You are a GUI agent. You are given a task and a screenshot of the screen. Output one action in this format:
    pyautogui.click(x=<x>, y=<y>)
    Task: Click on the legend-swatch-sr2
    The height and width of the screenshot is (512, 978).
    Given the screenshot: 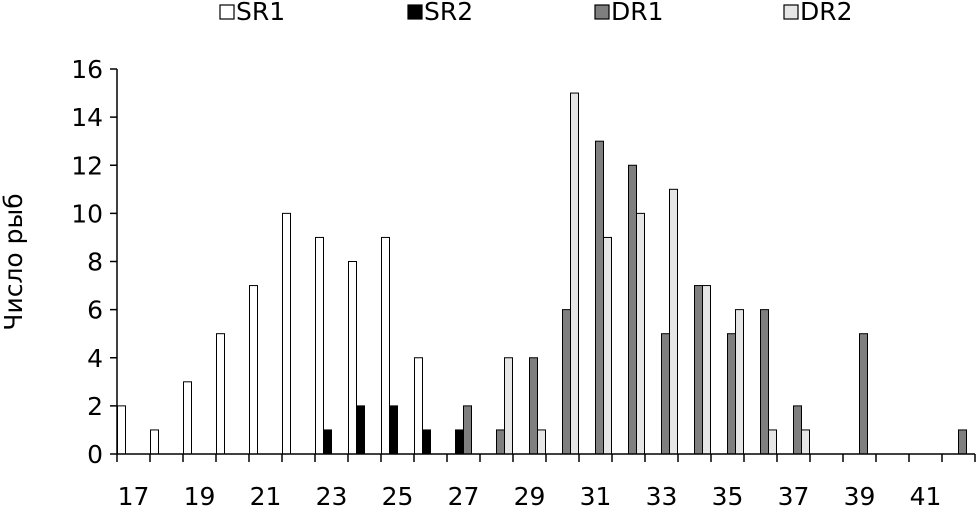 What is the action you would take?
    pyautogui.click(x=415, y=12)
    